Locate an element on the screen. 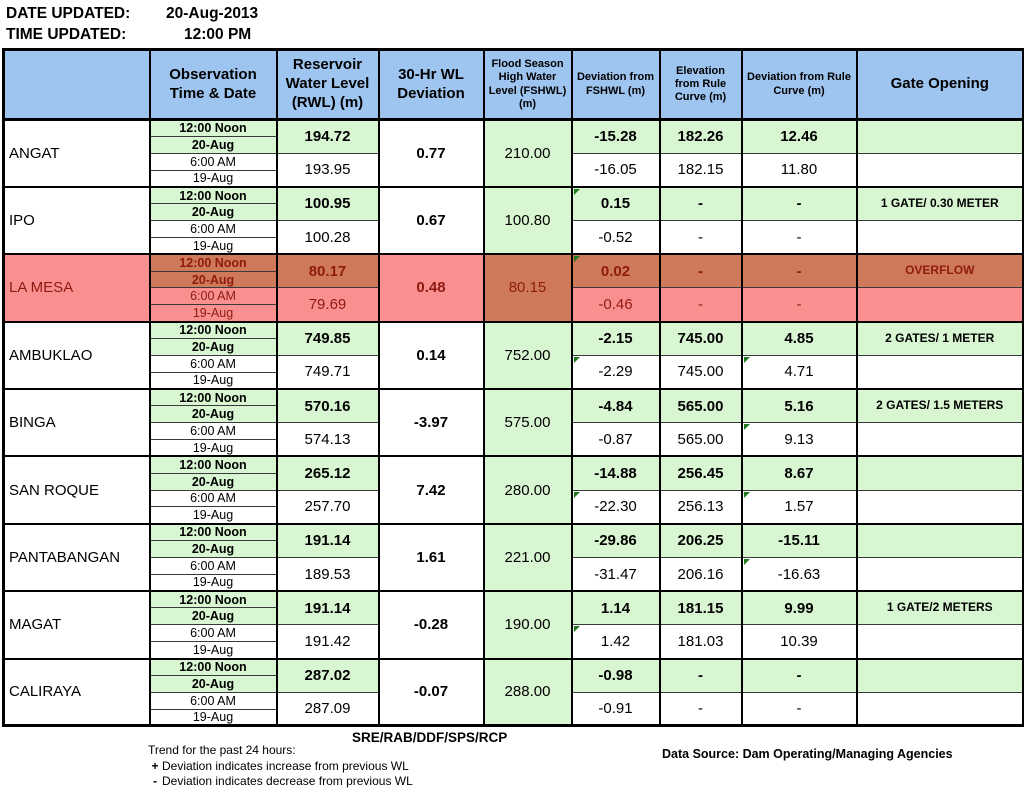  table-row: 6:00 AM 287.09 -0.91- - is located at coordinates (514, 709).